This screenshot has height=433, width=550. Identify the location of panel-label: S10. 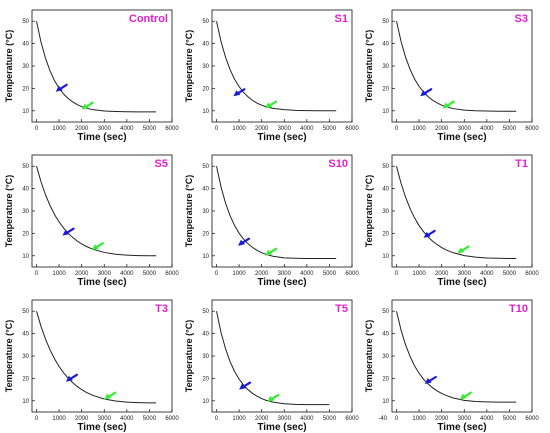
(338, 164).